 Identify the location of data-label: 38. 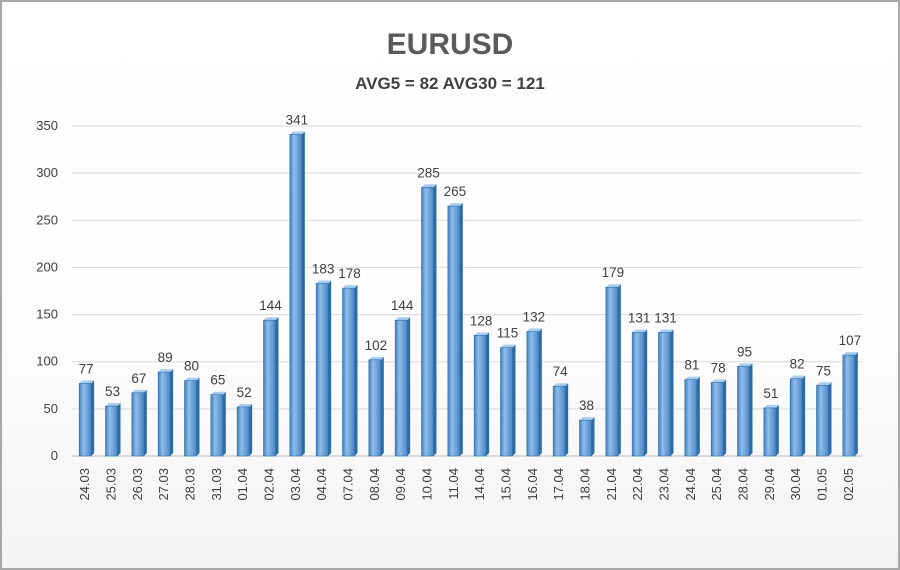
(586, 405).